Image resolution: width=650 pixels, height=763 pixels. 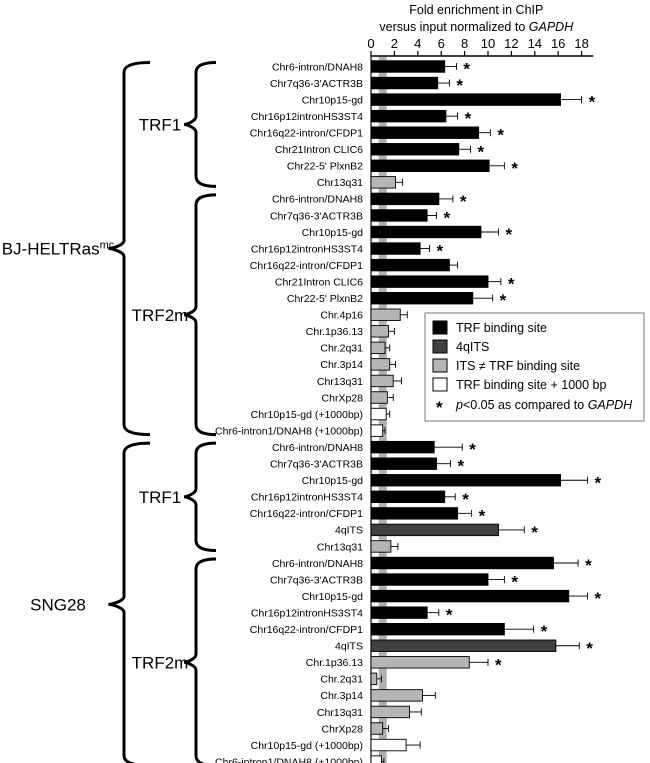 What do you see at coordinates (307, 415) in the screenshot?
I see `bar-label: Chr10p15-gd (+1000bp)` at bounding box center [307, 415].